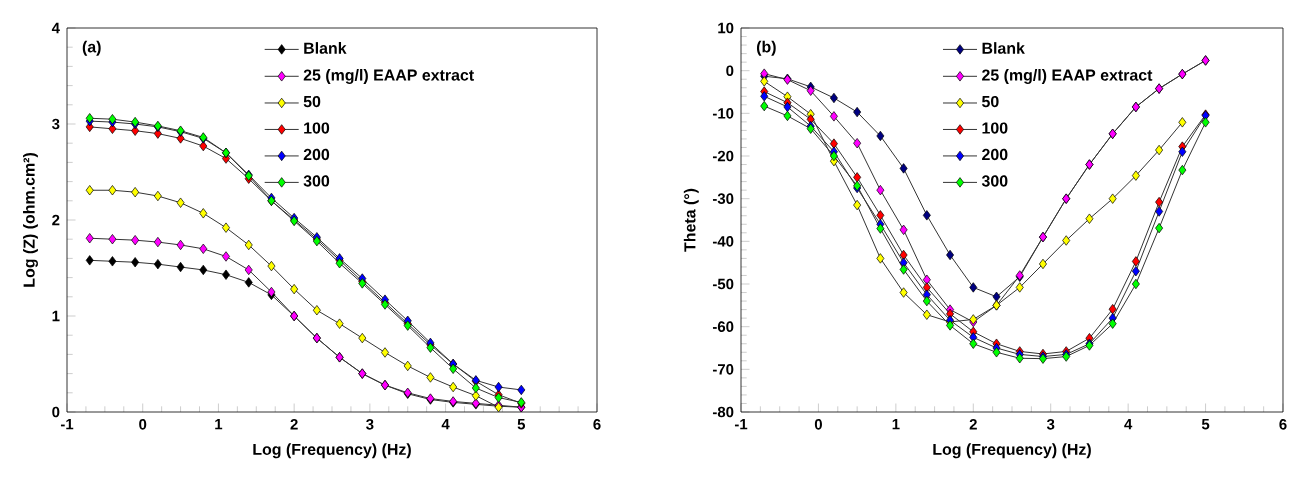 The image size is (1294, 486). I want to click on y-tick-label: 10, so click(726, 28).